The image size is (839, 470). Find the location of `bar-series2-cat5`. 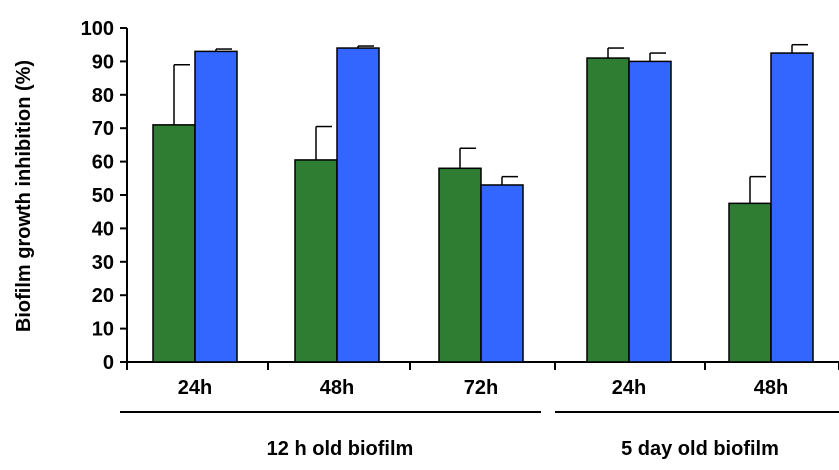

bar-series2-cat5 is located at coordinates (792, 207).